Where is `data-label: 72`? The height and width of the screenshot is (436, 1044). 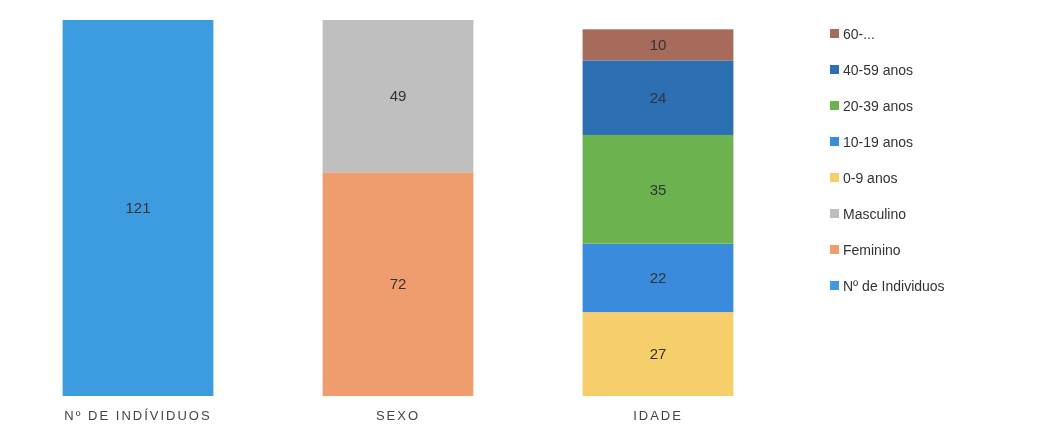 data-label: 72 is located at coordinates (398, 284).